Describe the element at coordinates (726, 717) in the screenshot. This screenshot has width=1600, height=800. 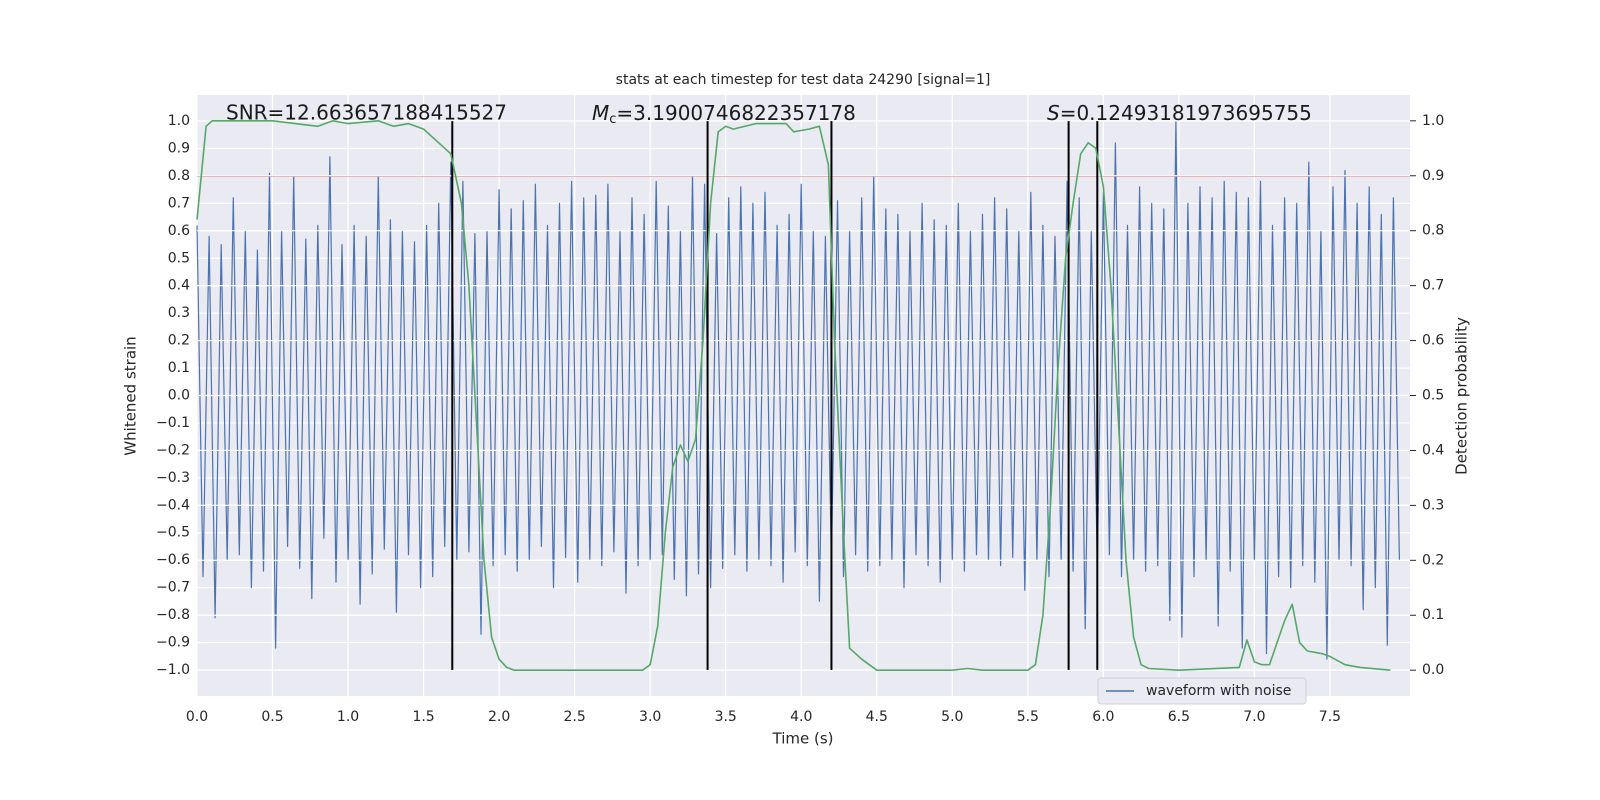
I see `x-tick-label: 3.5` at that location.